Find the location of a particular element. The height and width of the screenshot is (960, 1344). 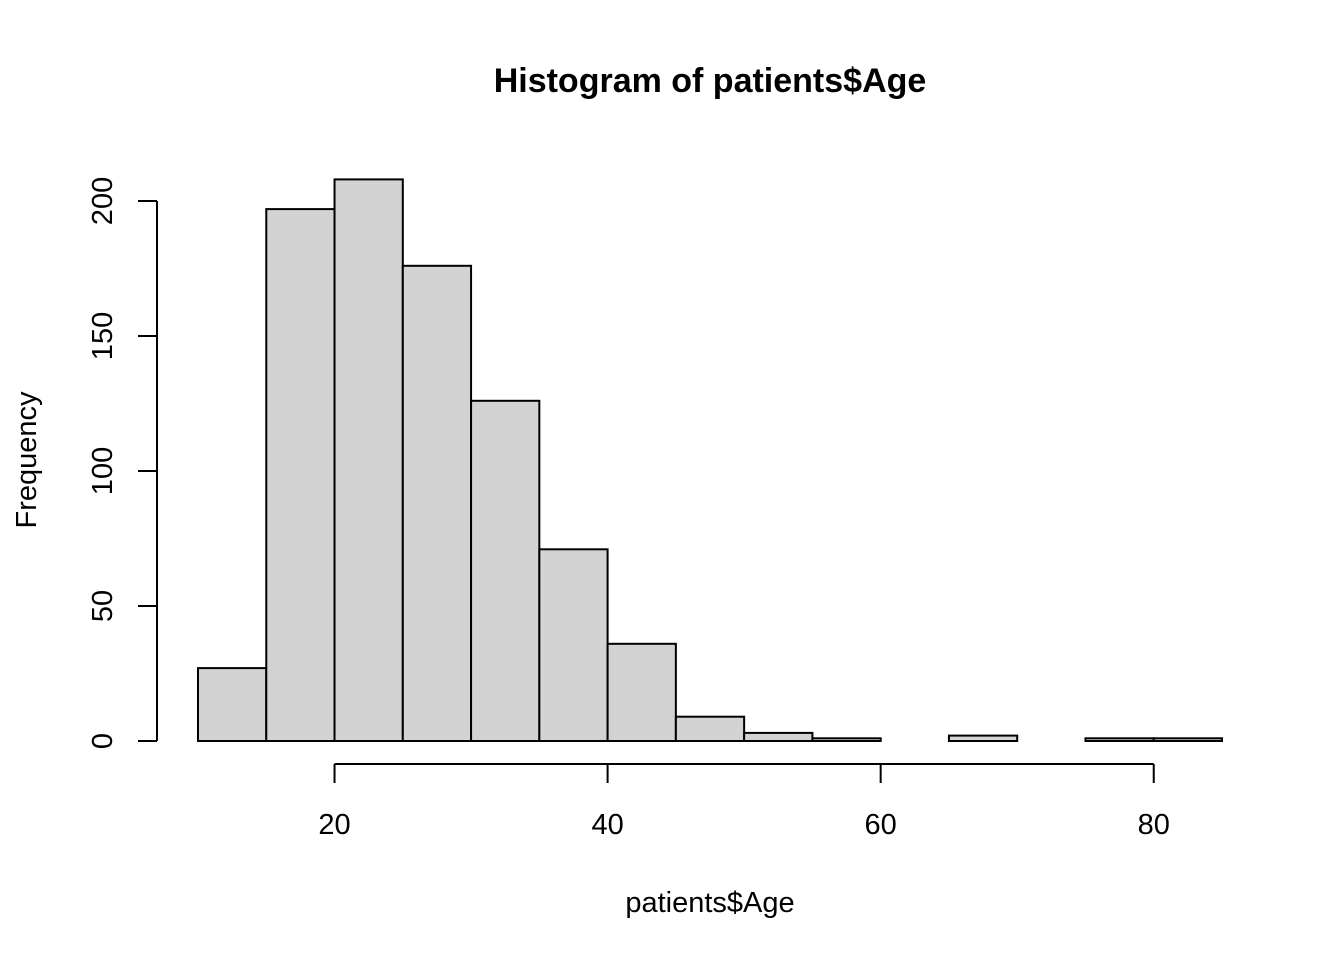

y-tick-label-50: 50 is located at coordinates (103, 606).